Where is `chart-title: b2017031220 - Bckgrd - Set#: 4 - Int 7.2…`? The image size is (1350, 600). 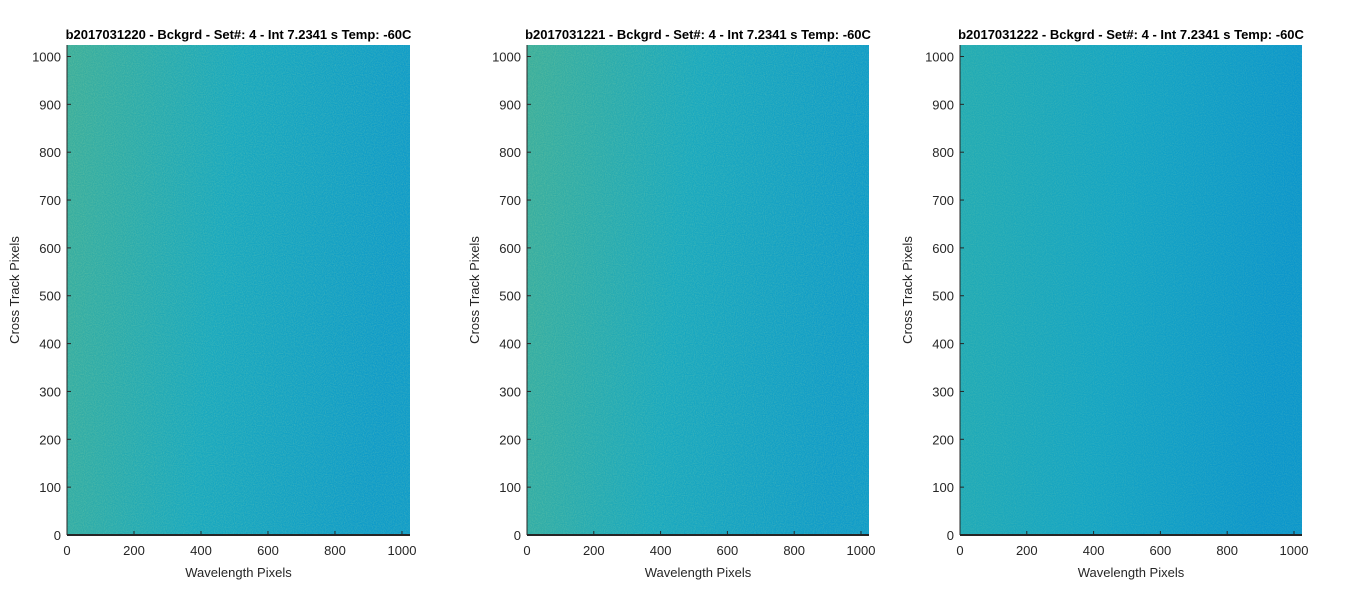 chart-title: b2017031220 - Bckgrd - Set#: 4 - Int 7.2… is located at coordinates (239, 34).